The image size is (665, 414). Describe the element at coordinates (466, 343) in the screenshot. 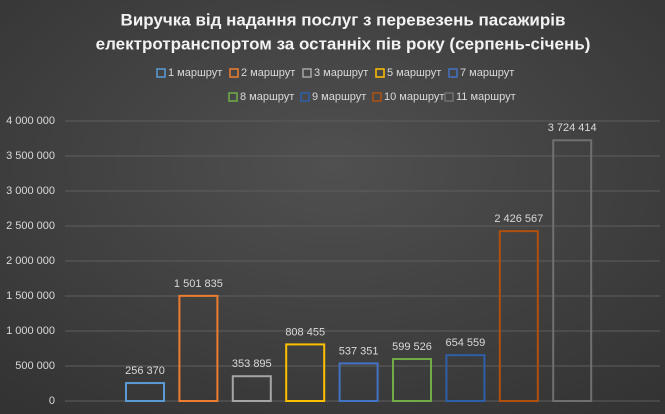

I see `value-label: 654 559` at that location.